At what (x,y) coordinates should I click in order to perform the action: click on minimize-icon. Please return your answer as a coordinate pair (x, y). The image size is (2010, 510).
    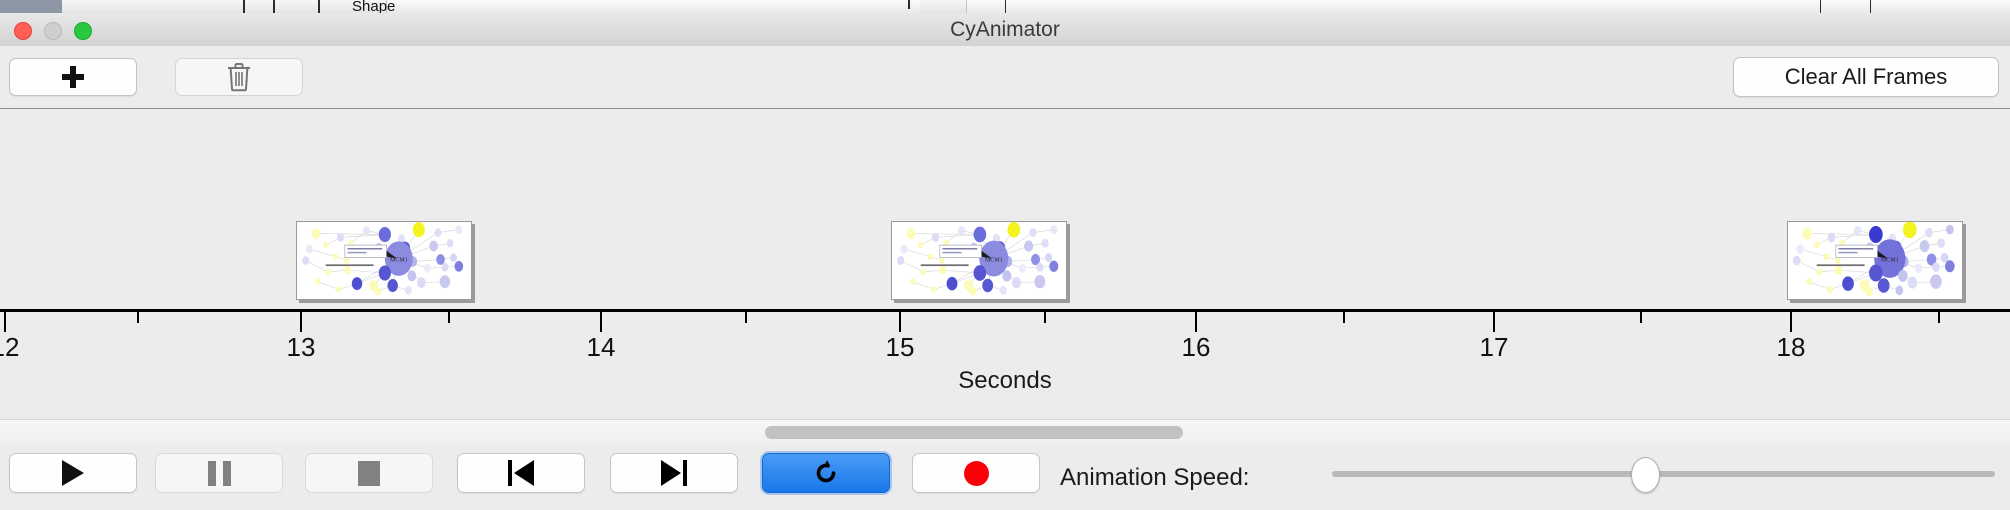
    Looking at the image, I should click on (53, 31).